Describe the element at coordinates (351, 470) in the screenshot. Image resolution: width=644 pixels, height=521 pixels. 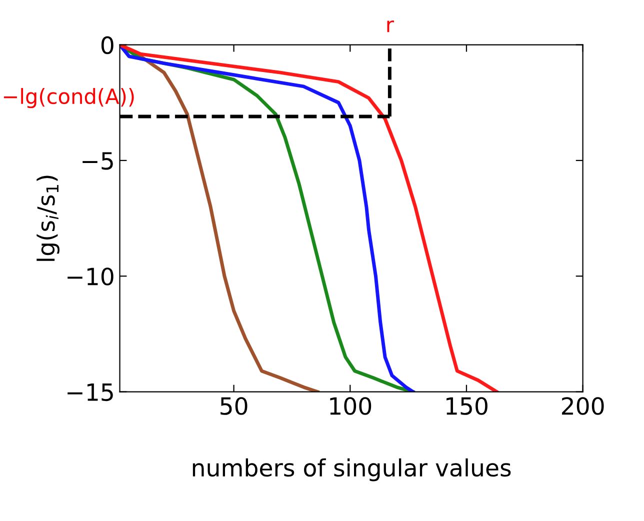
I see `x-axis-title: numbers of singular values` at that location.